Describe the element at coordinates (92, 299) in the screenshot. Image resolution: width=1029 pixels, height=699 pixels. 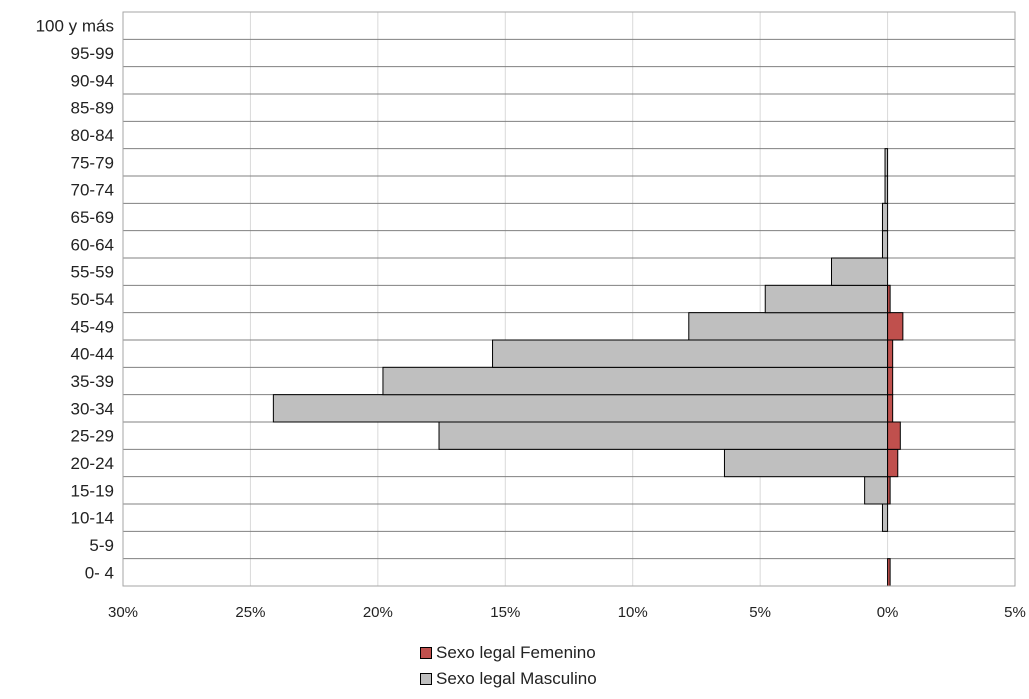
I see `y-tick-label: 50-54` at that location.